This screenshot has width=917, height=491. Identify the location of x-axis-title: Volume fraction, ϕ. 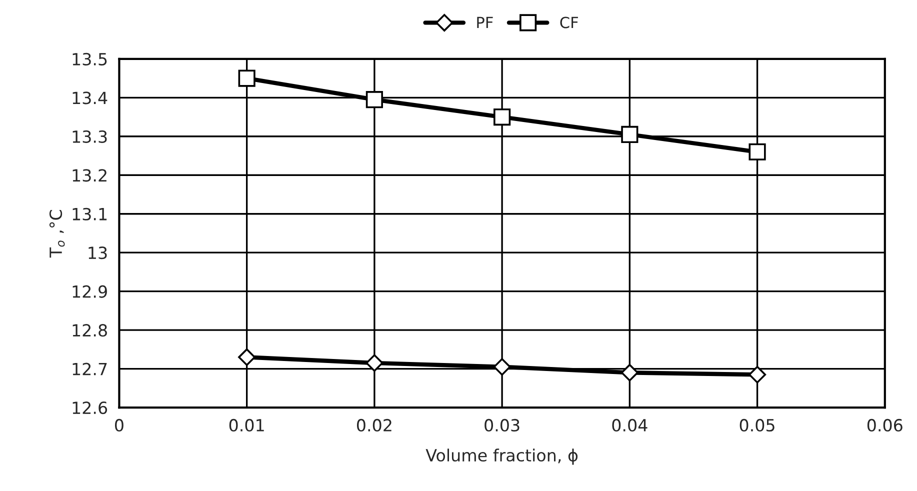
(502, 456).